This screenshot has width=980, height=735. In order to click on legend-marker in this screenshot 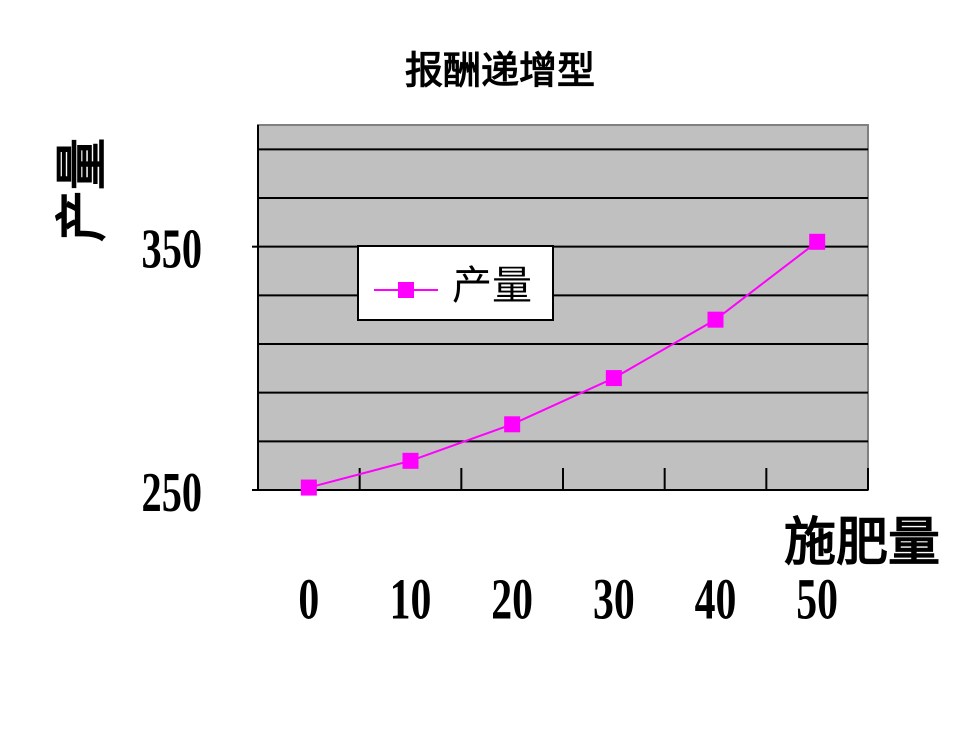, I will do `click(406, 290)`.